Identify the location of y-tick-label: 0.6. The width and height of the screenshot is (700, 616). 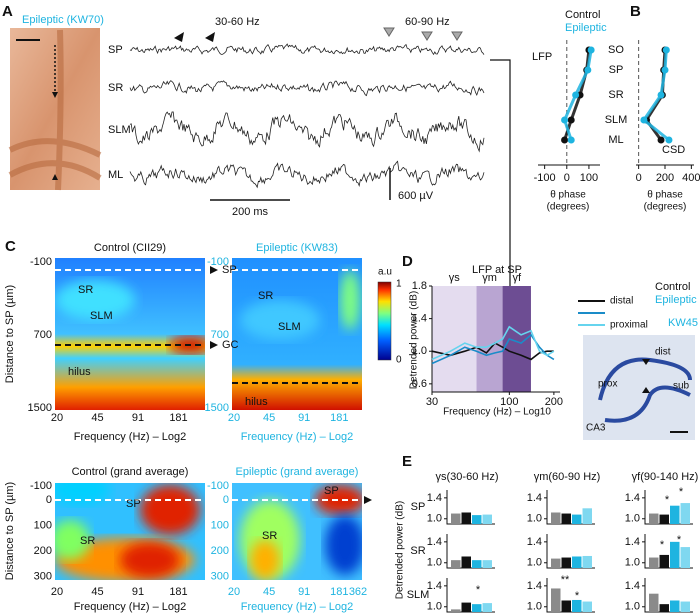
(419, 384).